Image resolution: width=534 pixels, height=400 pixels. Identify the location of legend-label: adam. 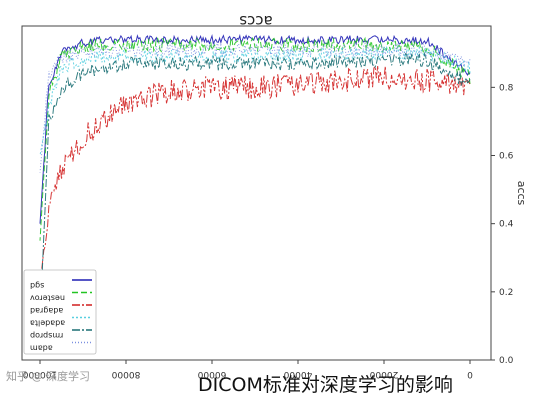
(41, 348).